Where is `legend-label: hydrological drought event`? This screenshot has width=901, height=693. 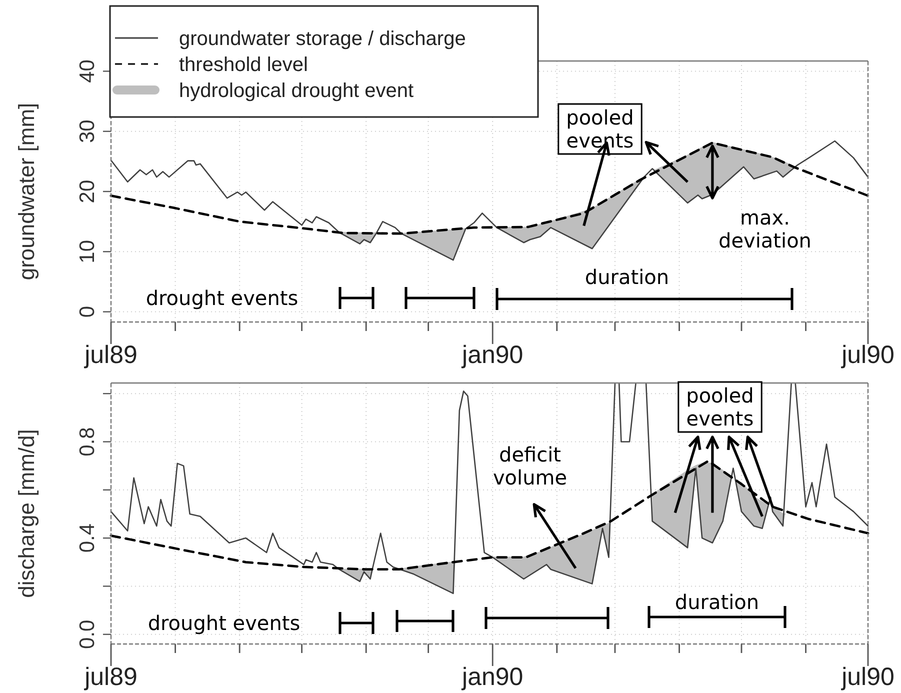 legend-label: hydrological drought event is located at coordinates (296, 91).